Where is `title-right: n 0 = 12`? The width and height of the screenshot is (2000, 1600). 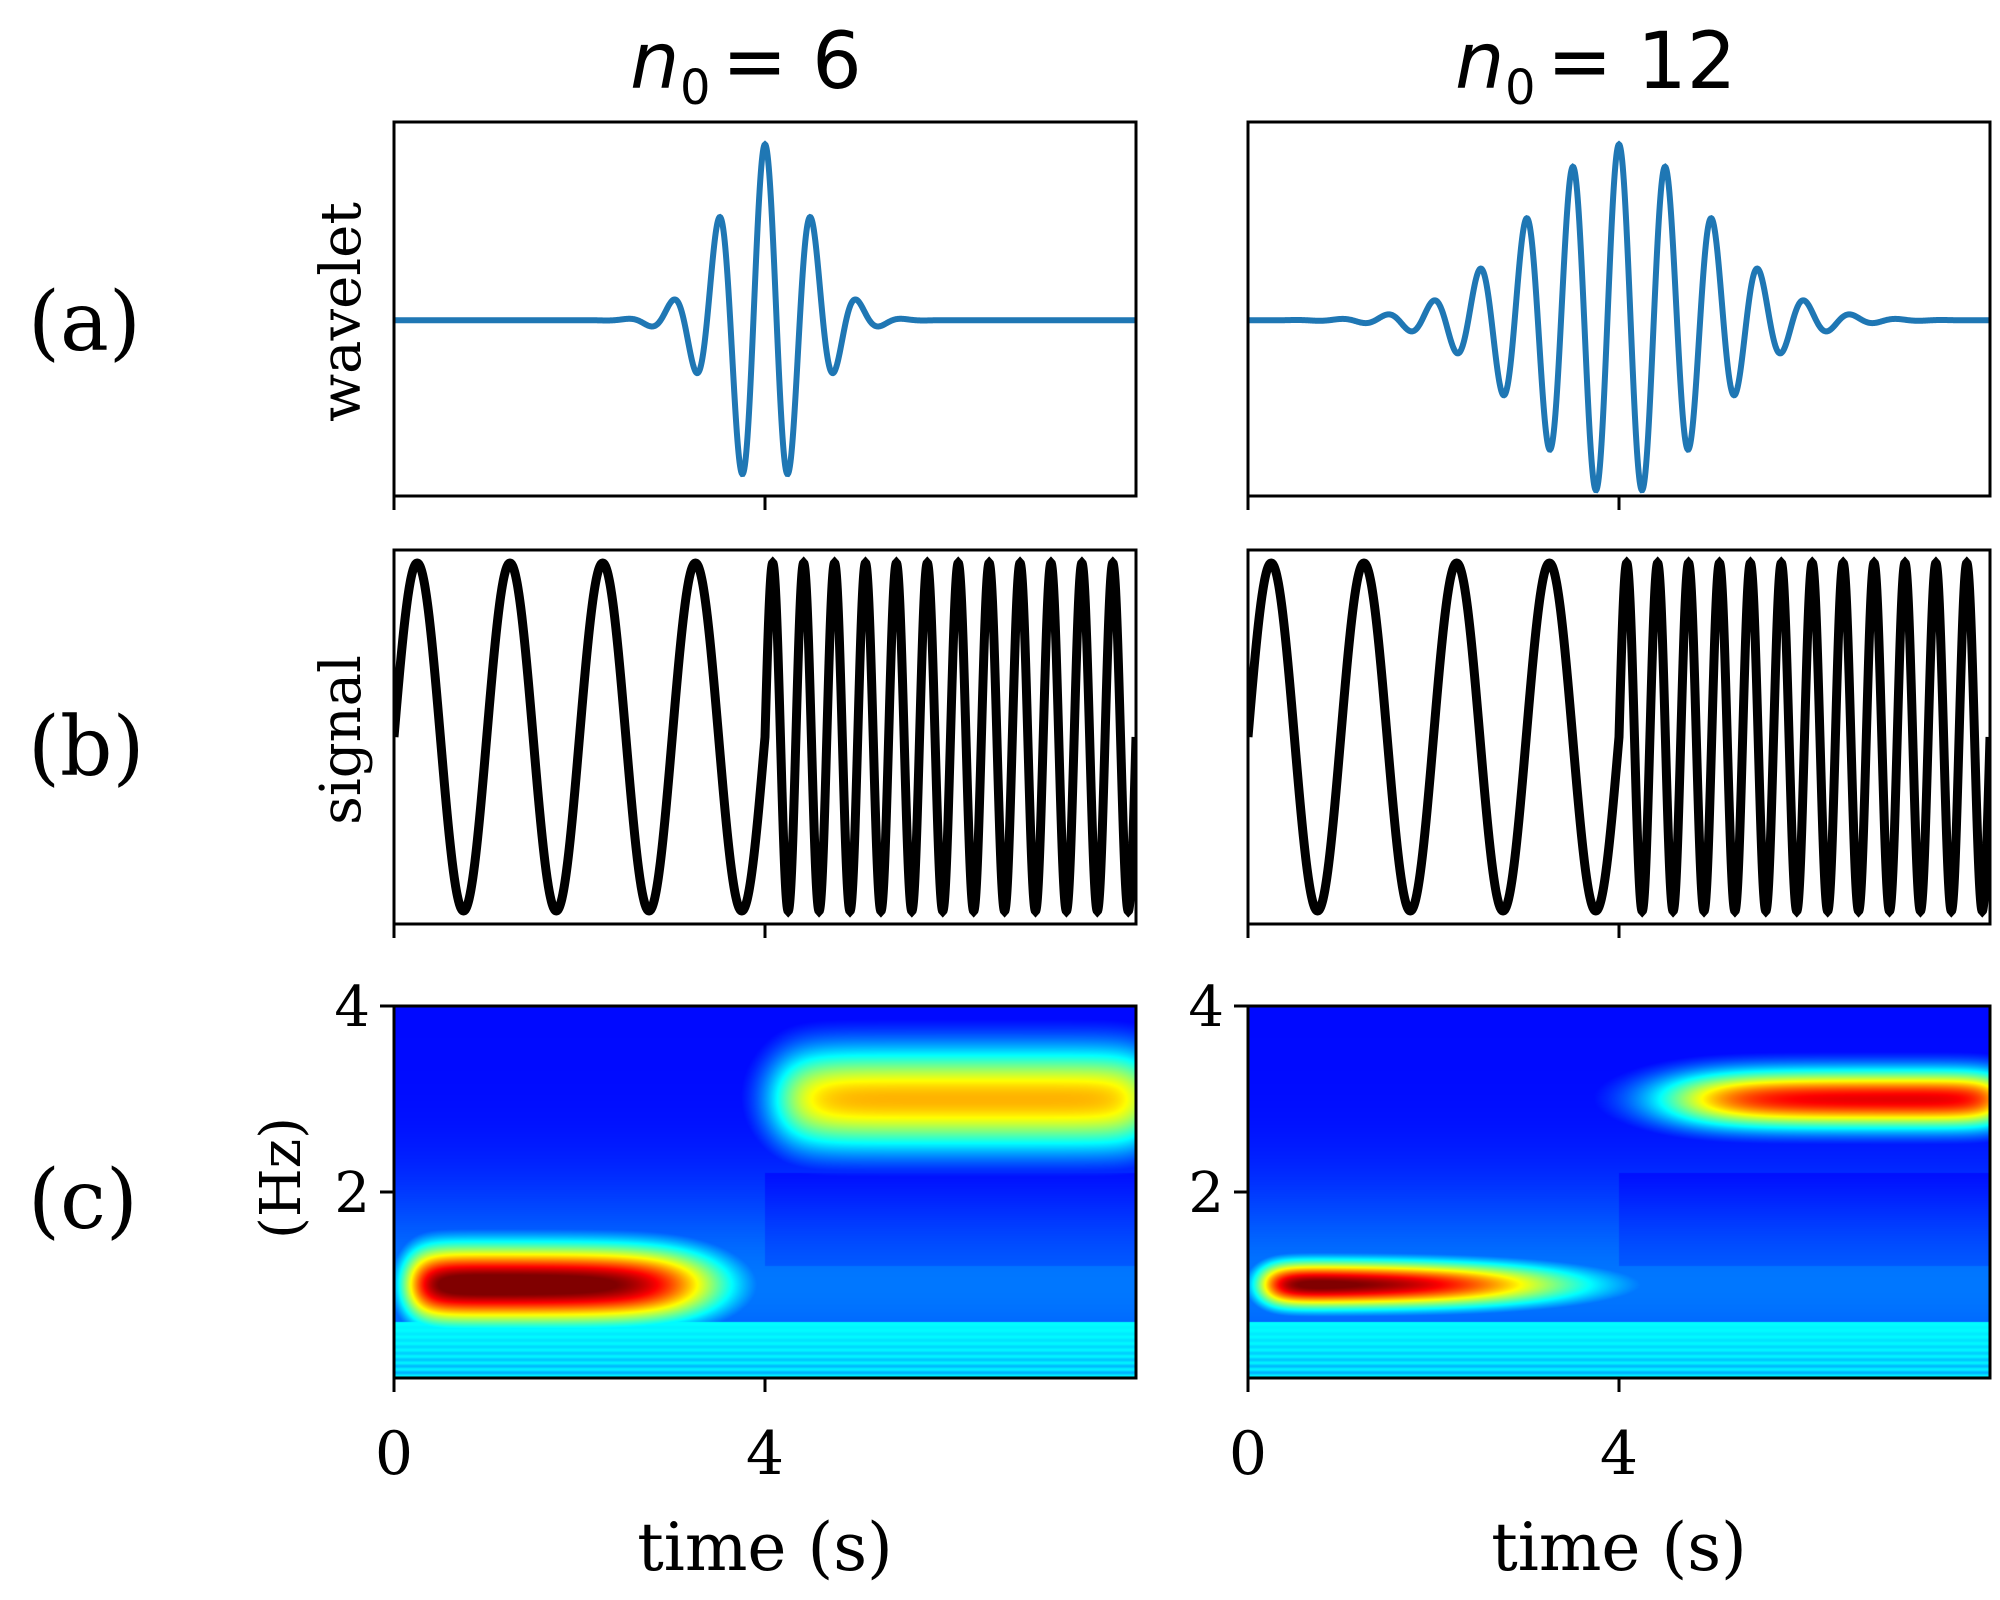 title-right: n 0 = 12 is located at coordinates (1595, 66).